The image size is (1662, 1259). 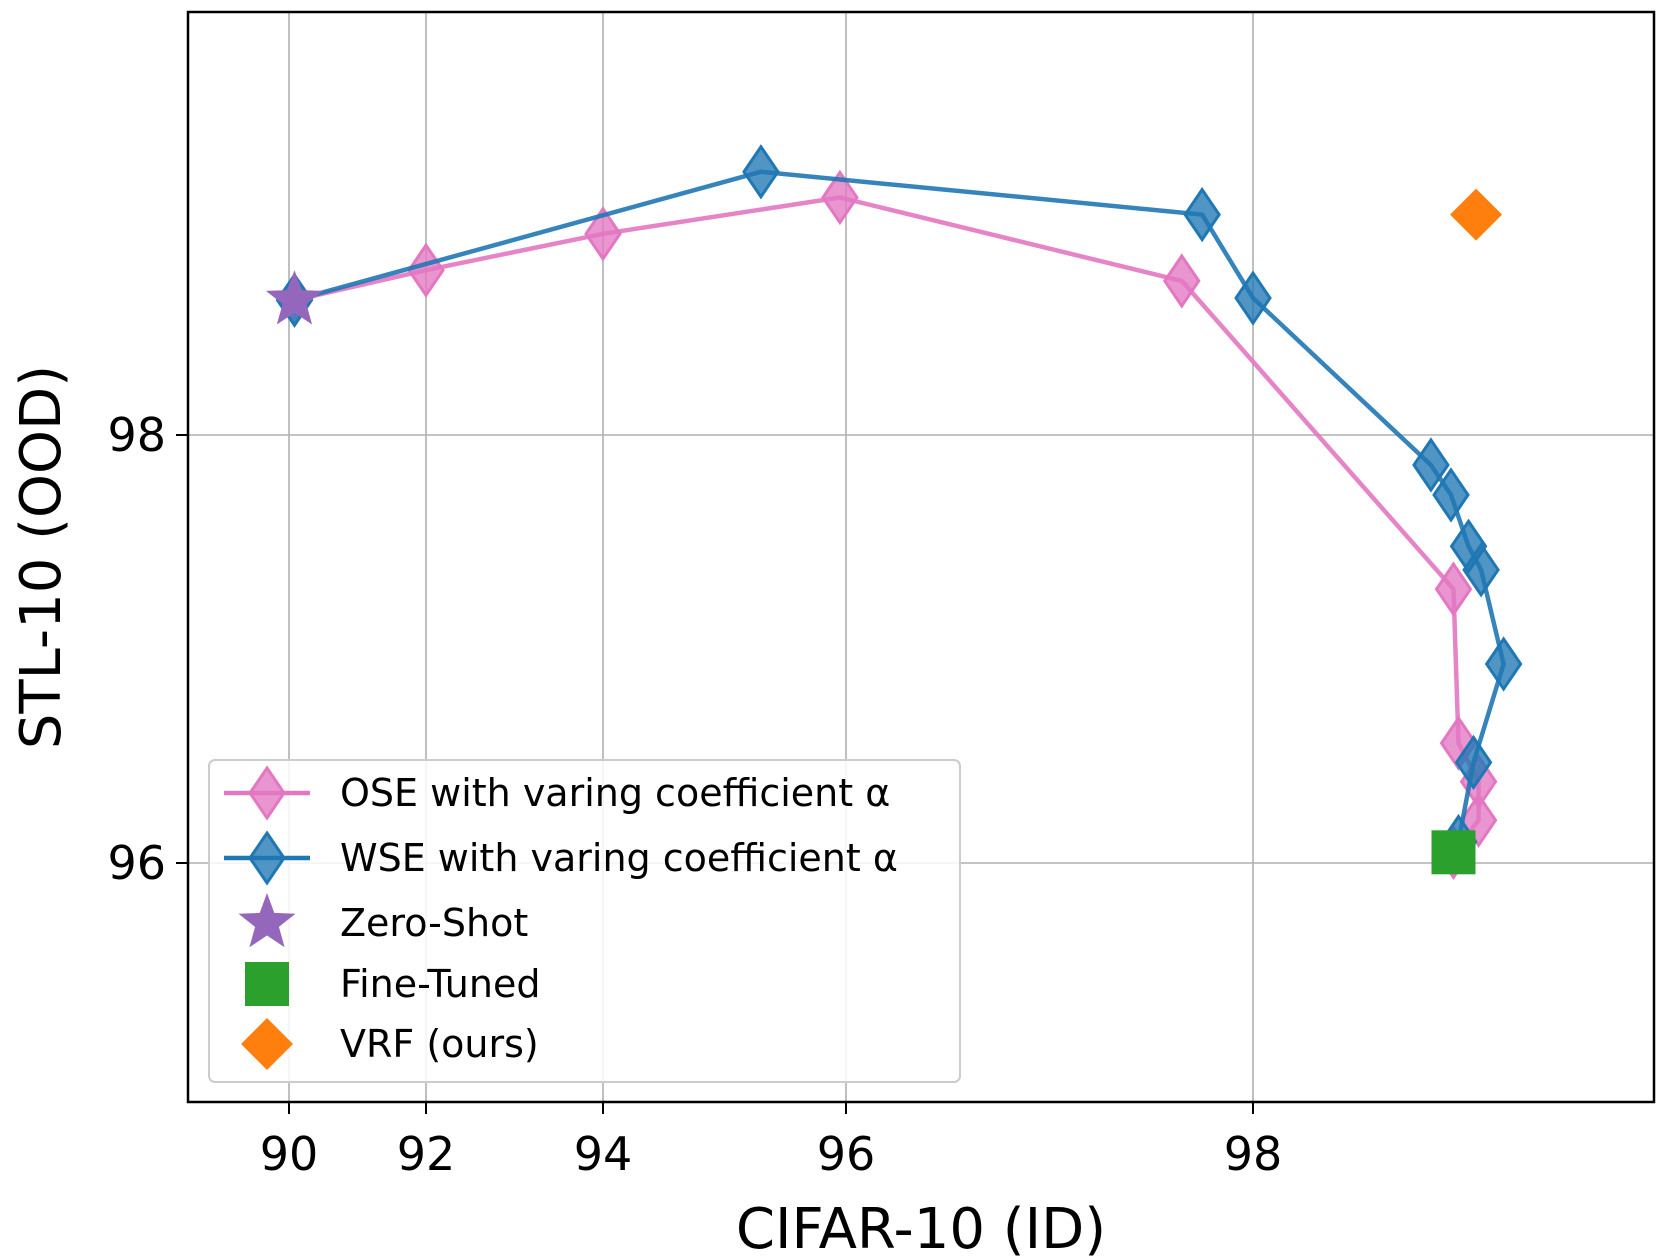 I want to click on vrf-ours-marker, so click(x=1476, y=214).